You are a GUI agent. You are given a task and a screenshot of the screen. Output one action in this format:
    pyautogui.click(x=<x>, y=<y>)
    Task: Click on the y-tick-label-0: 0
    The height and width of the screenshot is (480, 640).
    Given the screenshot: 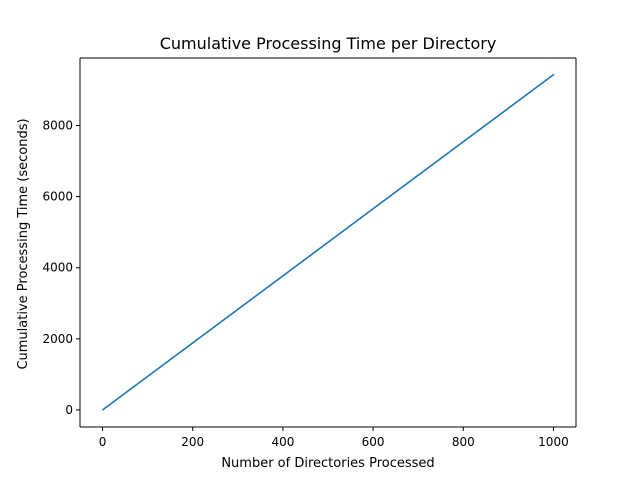 What is the action you would take?
    pyautogui.click(x=69, y=410)
    